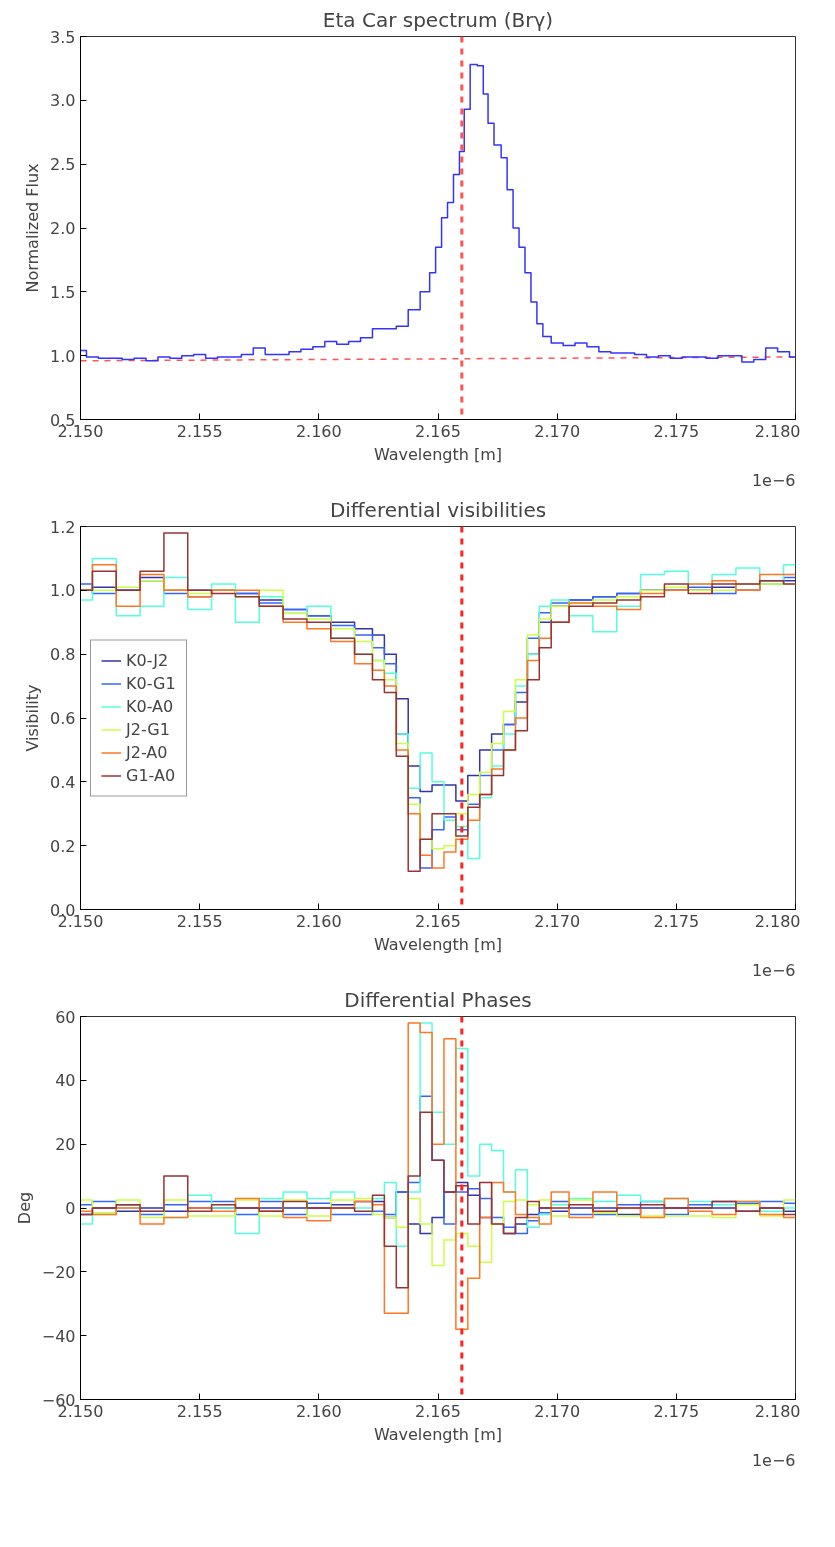  I want to click on y-tick-label: 3.5, so click(63, 37).